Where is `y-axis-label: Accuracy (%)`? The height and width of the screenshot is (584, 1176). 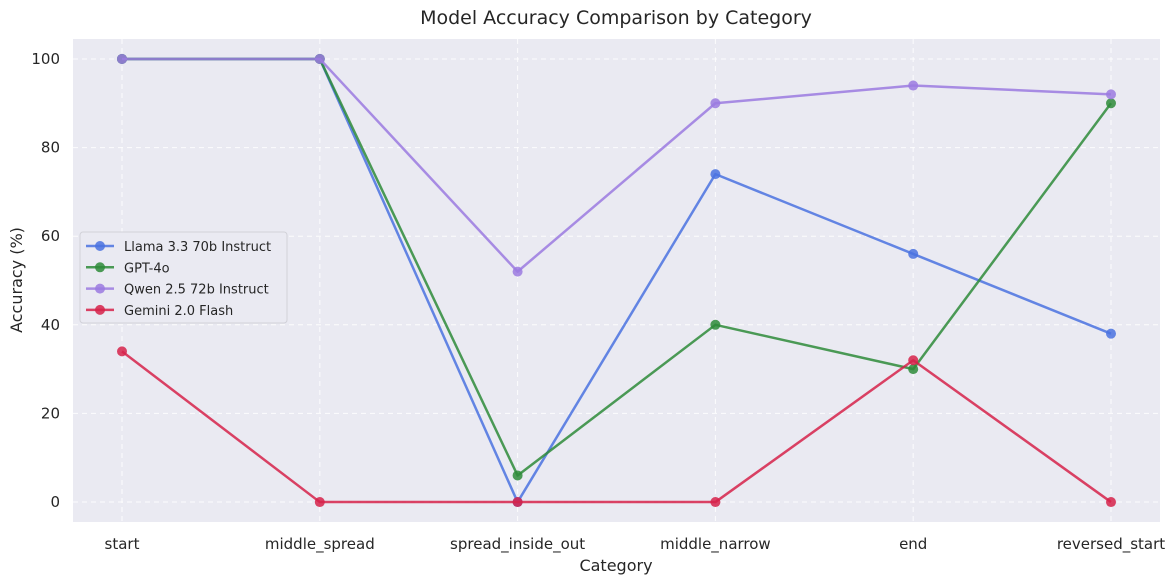 y-axis-label: Accuracy (%) is located at coordinates (16, 280).